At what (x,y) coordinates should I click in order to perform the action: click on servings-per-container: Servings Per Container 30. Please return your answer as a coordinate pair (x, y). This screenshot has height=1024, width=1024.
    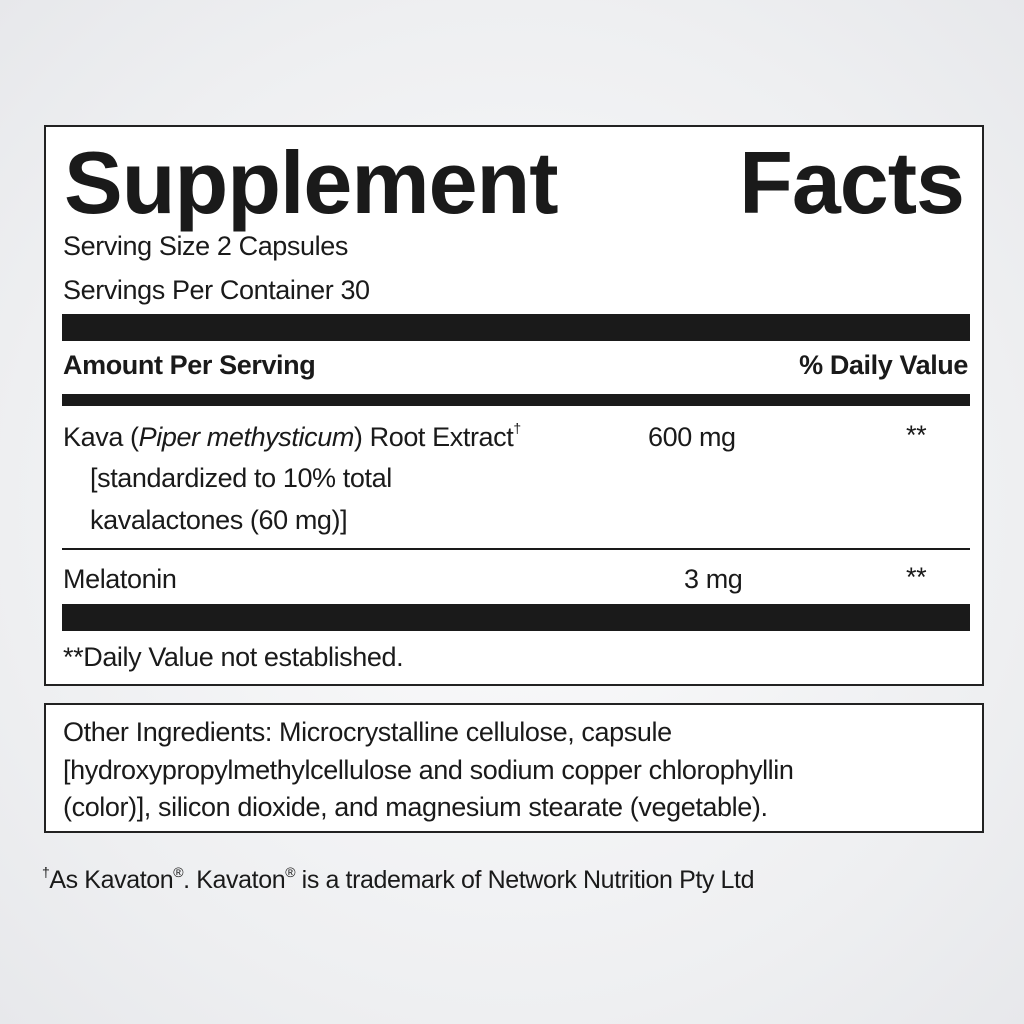
    Looking at the image, I should click on (216, 290).